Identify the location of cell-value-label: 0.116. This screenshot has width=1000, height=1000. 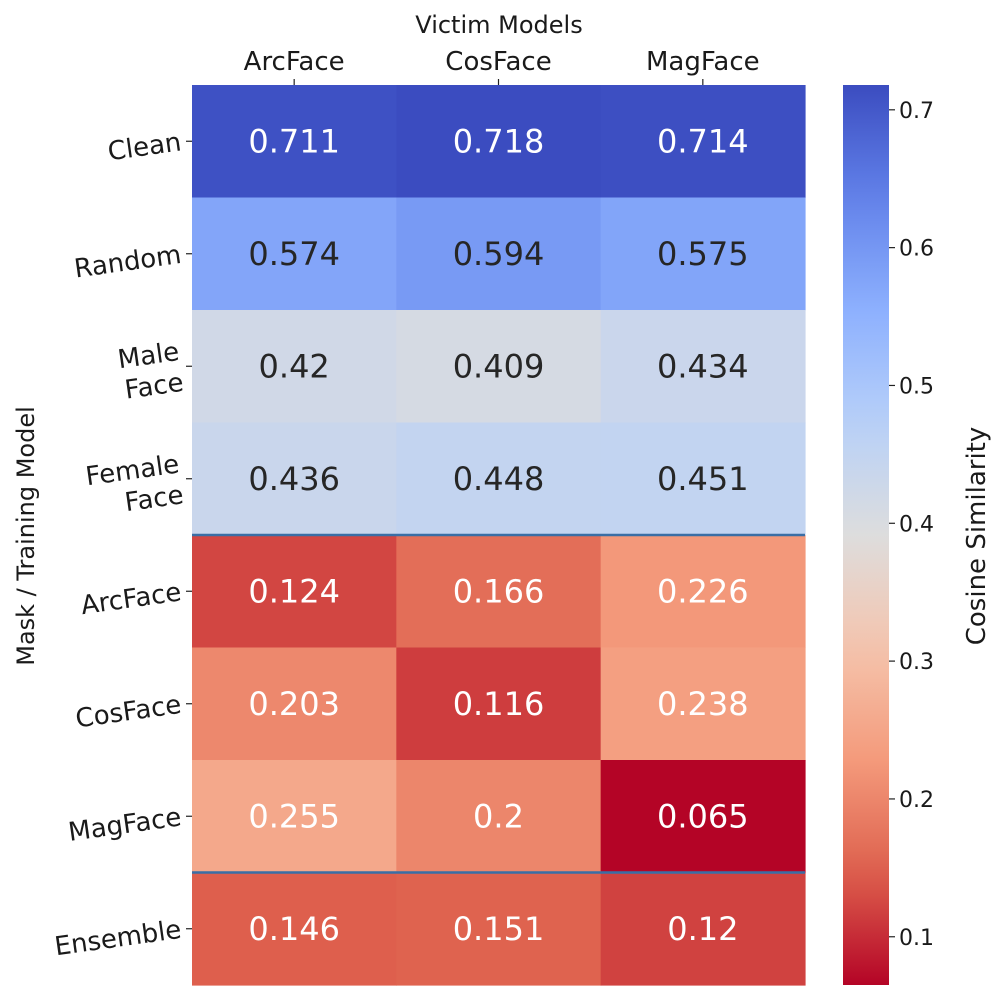
(499, 704).